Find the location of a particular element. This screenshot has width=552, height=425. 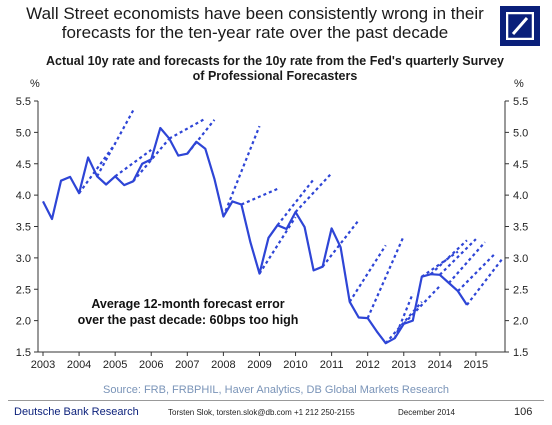

y-tick-label-left: 3.5 is located at coordinates (23, 228).